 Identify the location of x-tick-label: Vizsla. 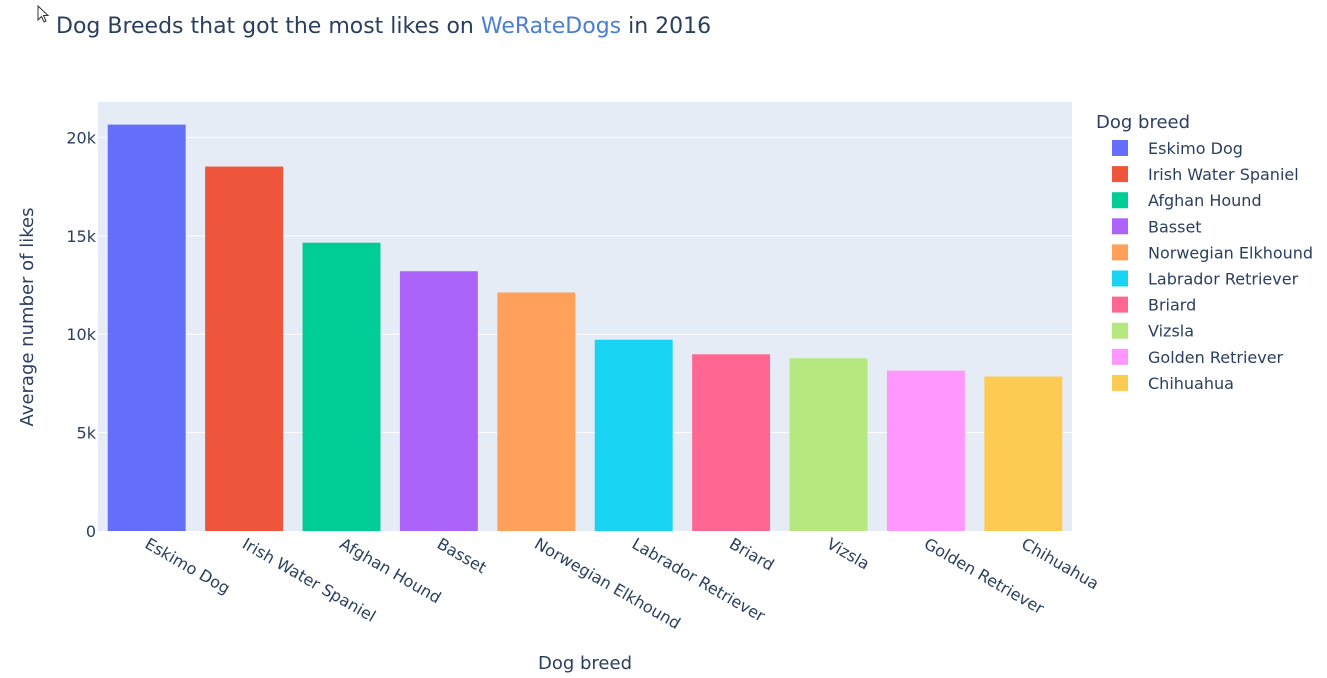
(848, 553).